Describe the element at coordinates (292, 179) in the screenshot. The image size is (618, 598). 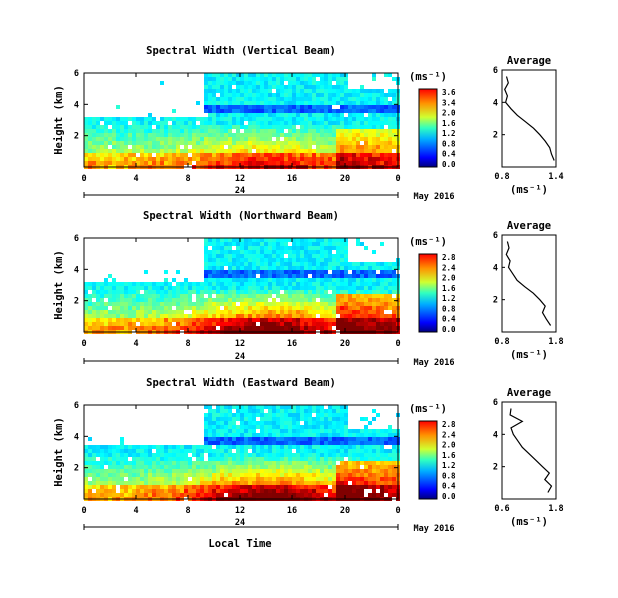
I see `x-tick-label: 16` at that location.